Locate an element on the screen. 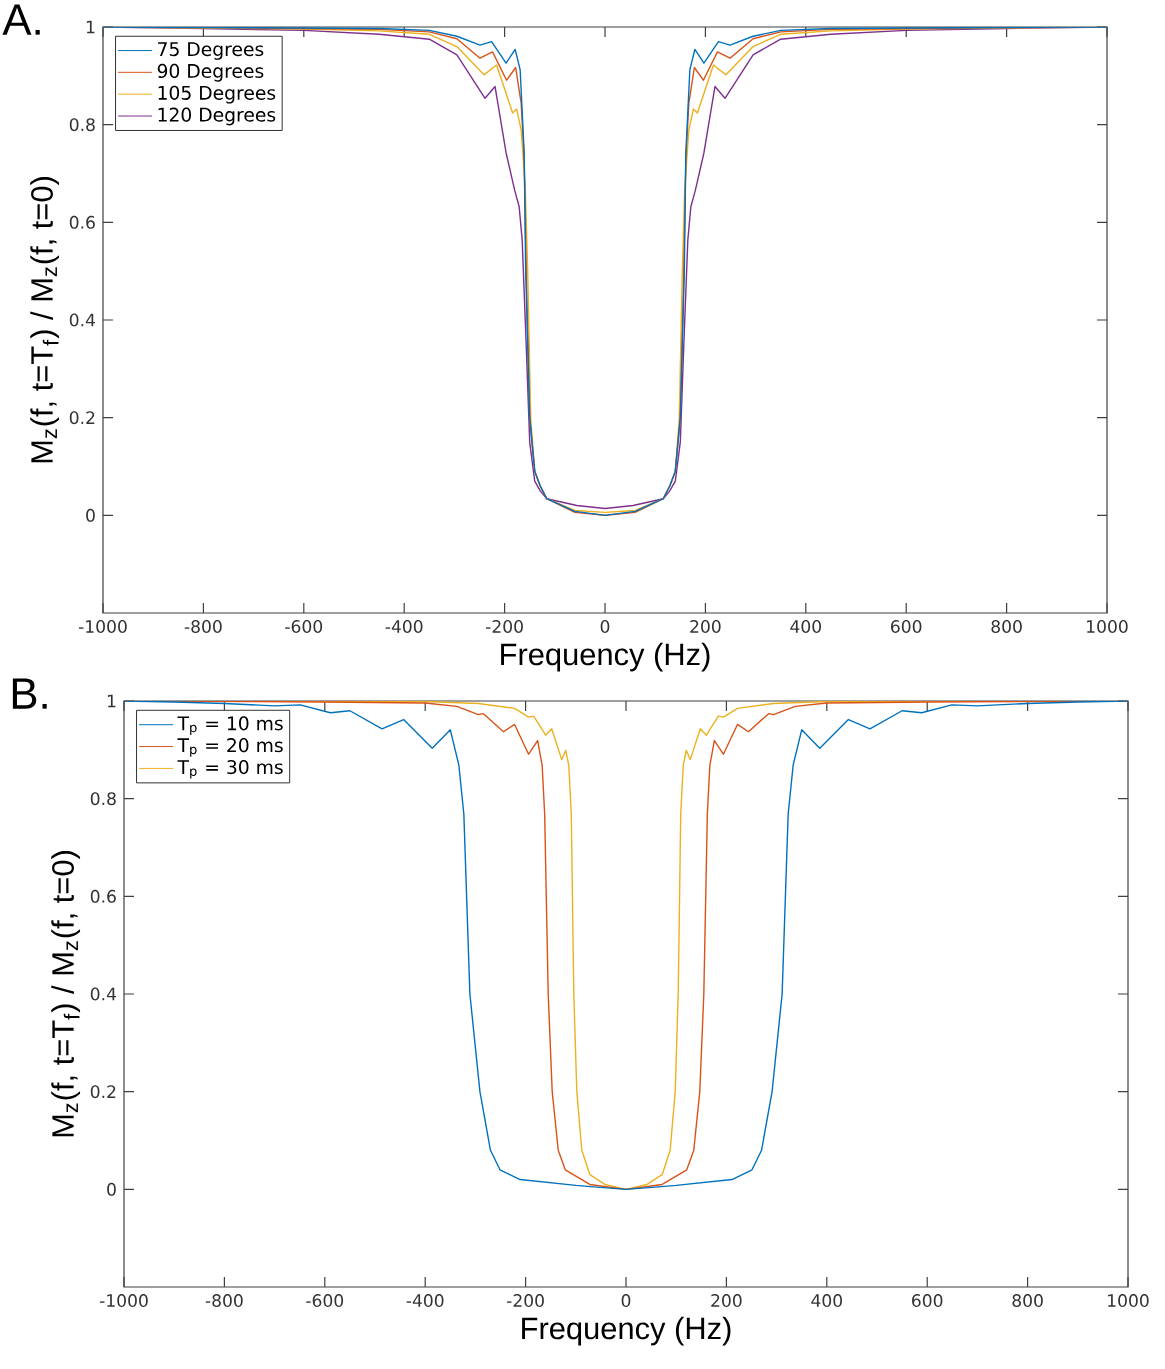 Image resolution: width=1165 pixels, height=1369 pixels. chart-title: A. is located at coordinates (21, 19).